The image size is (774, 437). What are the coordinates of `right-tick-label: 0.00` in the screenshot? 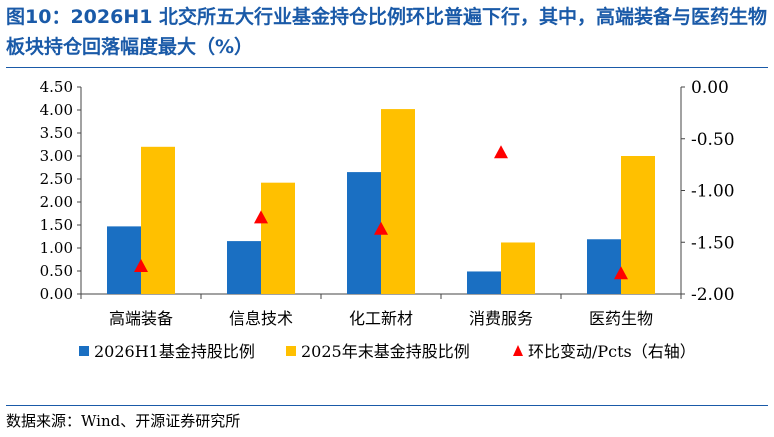 It's located at (710, 88).